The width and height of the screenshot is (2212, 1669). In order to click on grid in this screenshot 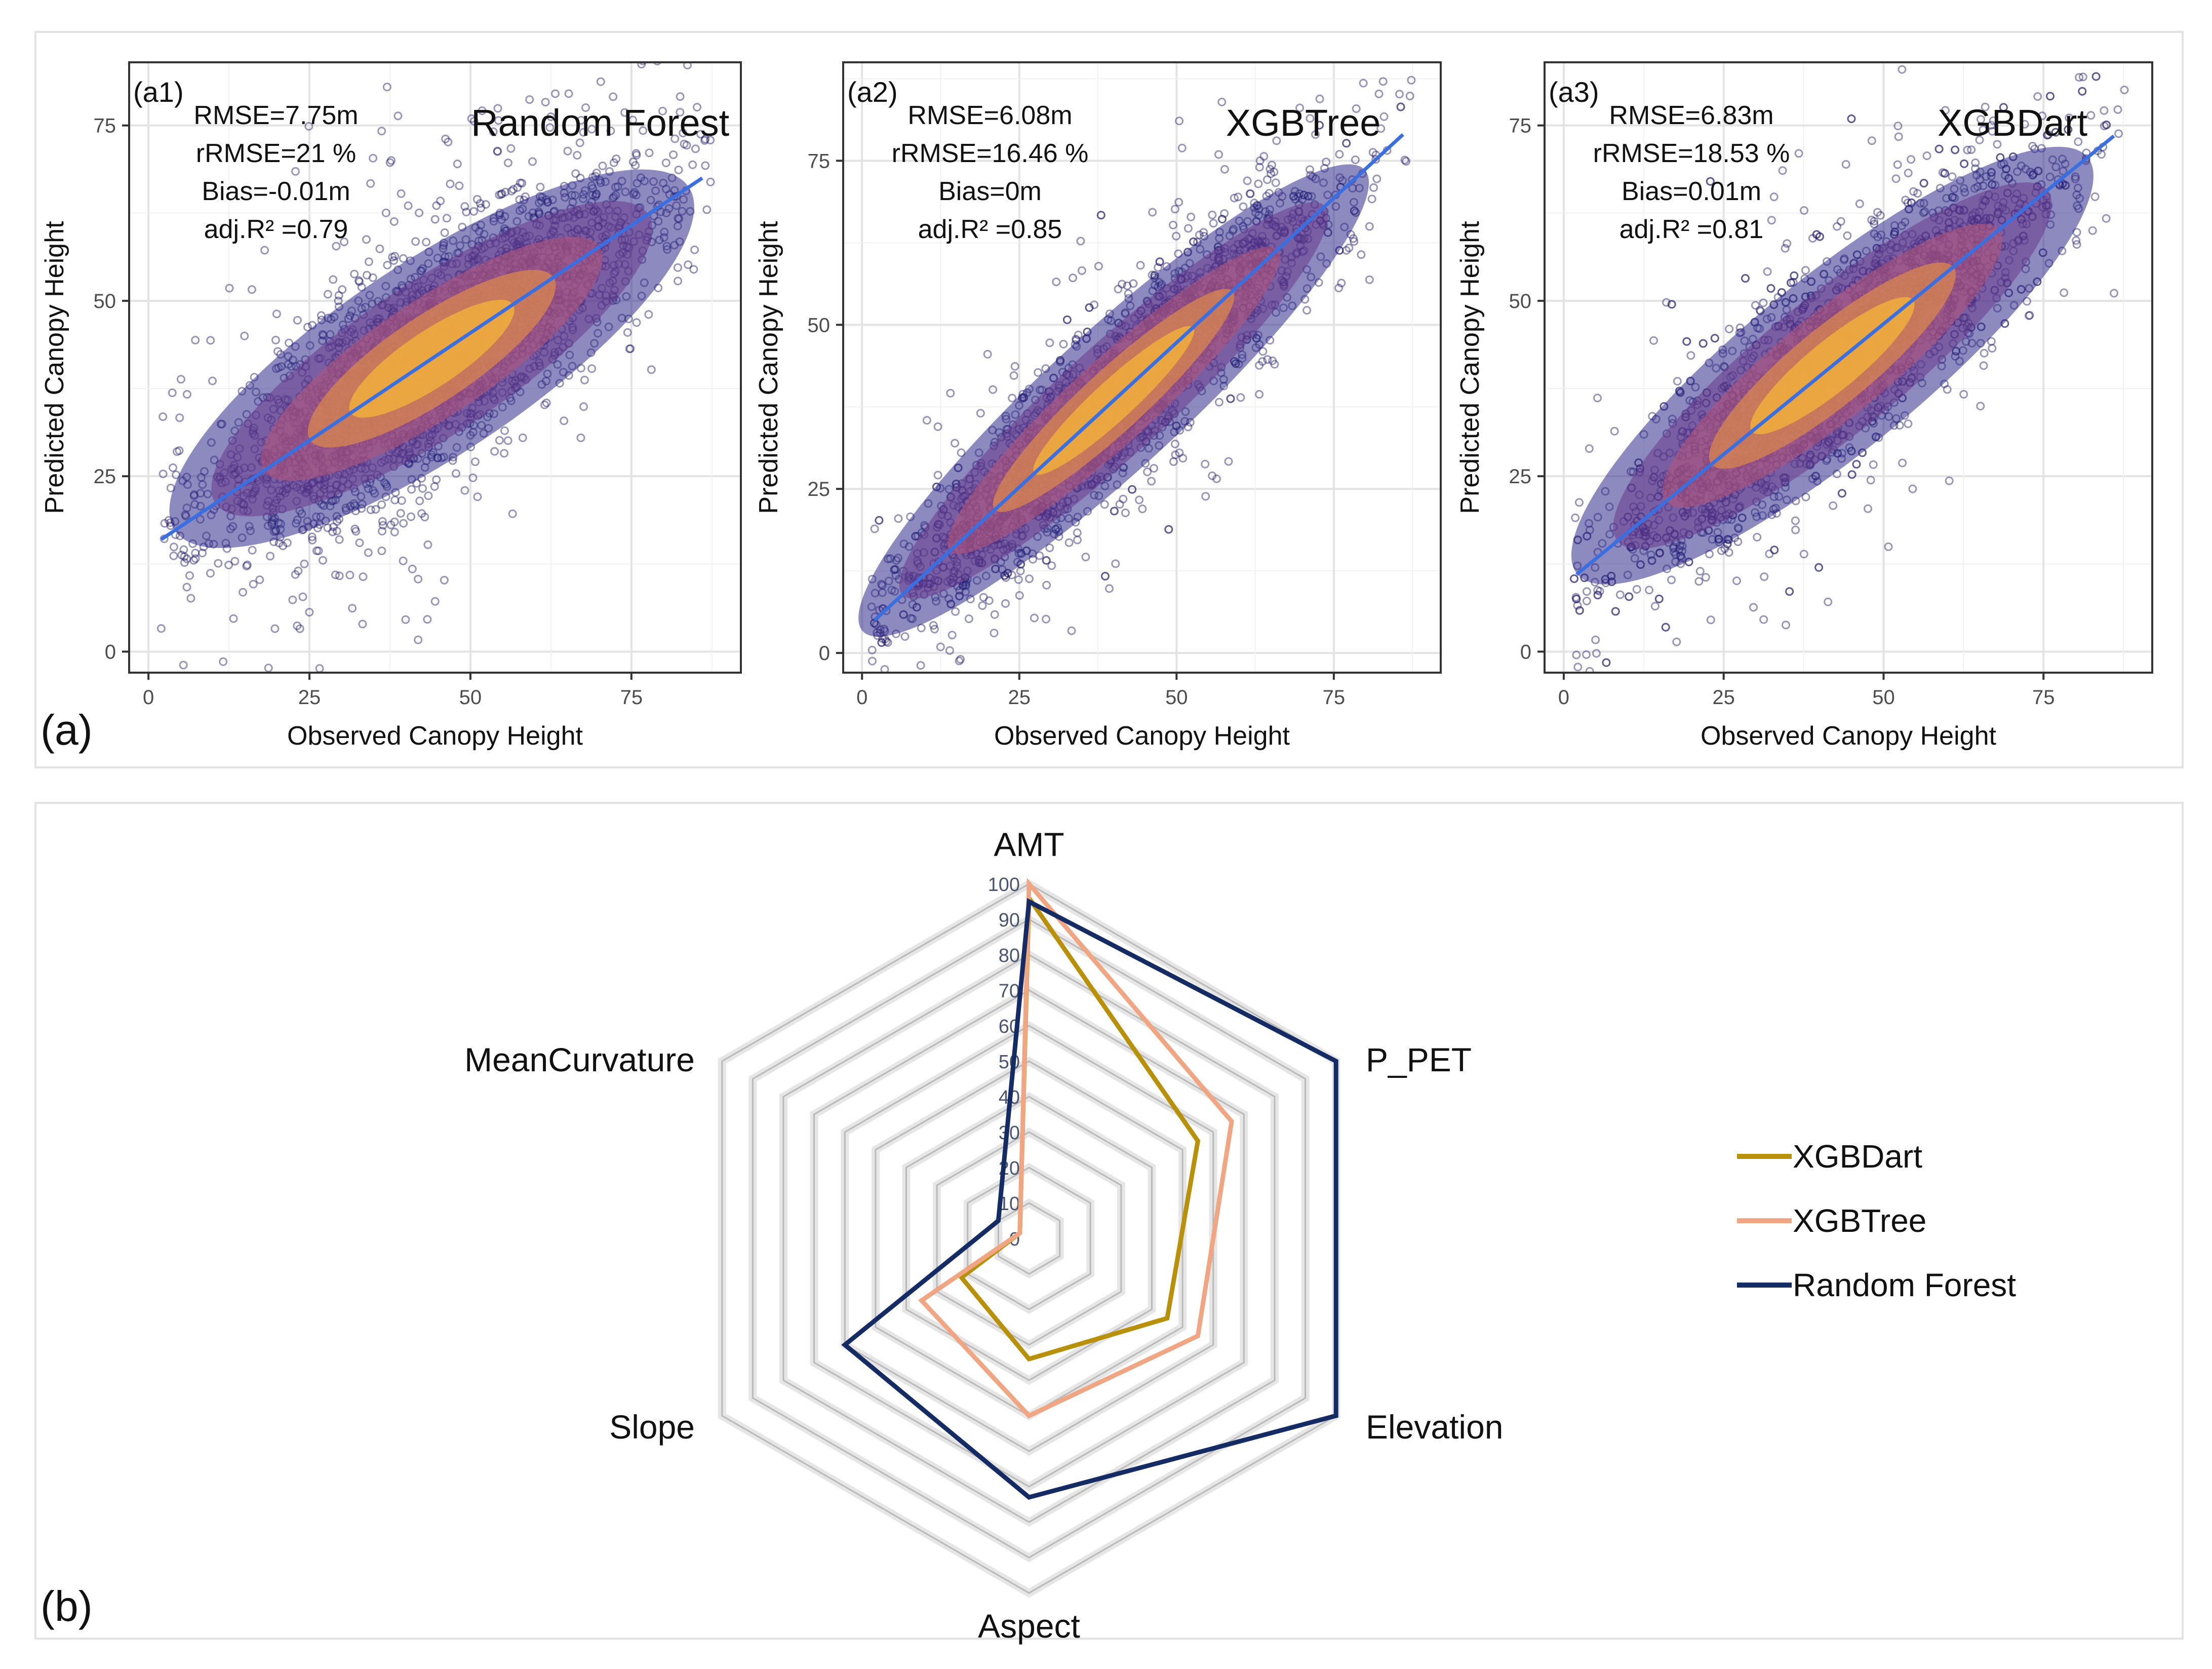, I will do `click(435, 367)`.